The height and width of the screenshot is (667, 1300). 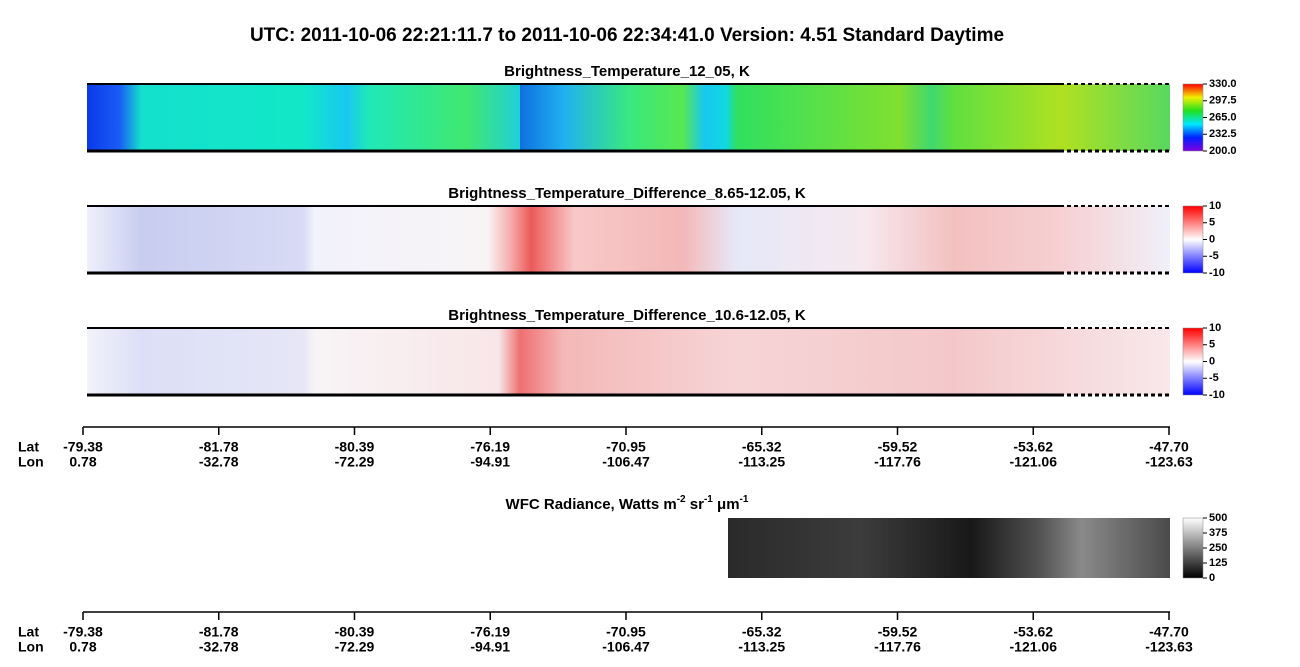 I want to click on colorbar-tick-label: 125, so click(x=1218, y=563).